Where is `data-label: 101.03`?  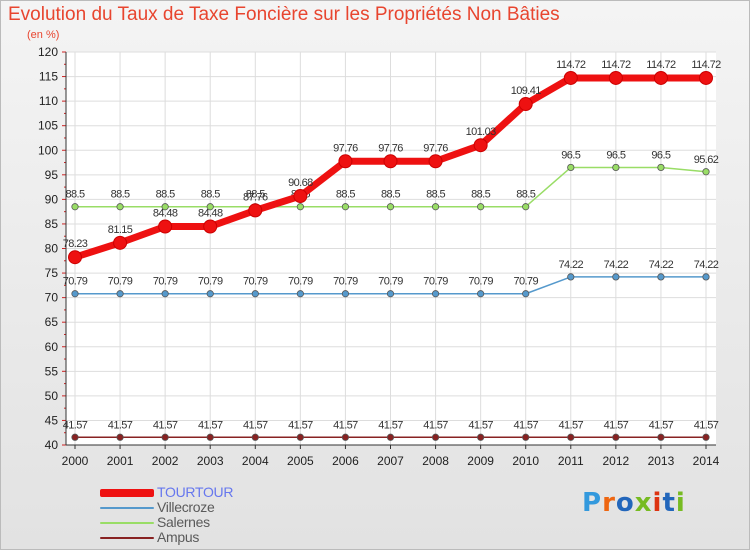
data-label: 101.03 is located at coordinates (481, 132).